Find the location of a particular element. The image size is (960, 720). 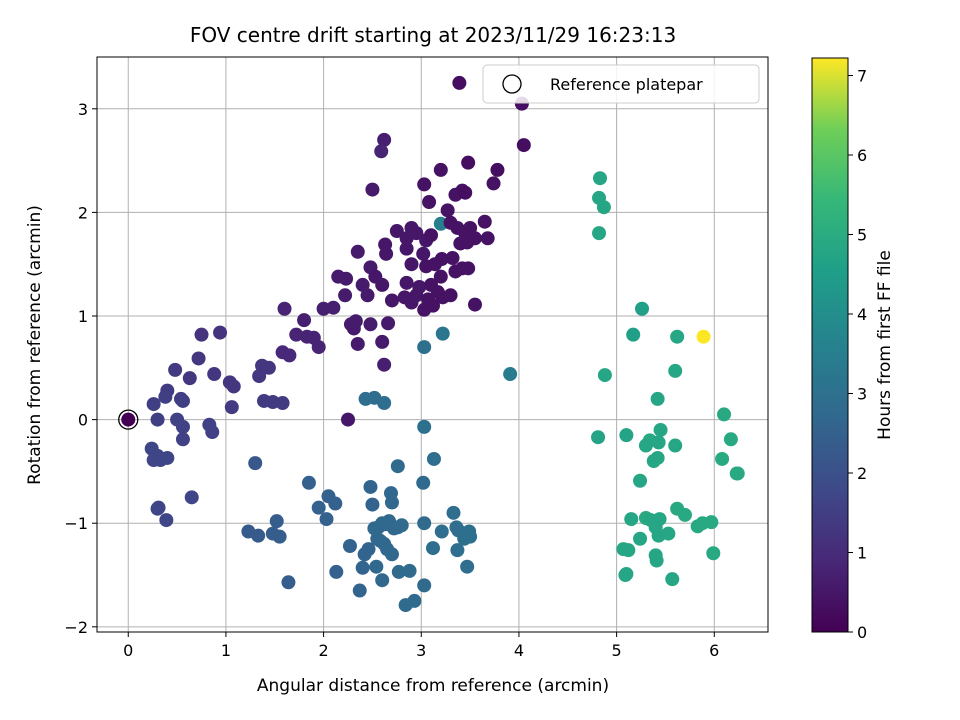

colorbar-tick-label: 5 is located at coordinates (862, 234).